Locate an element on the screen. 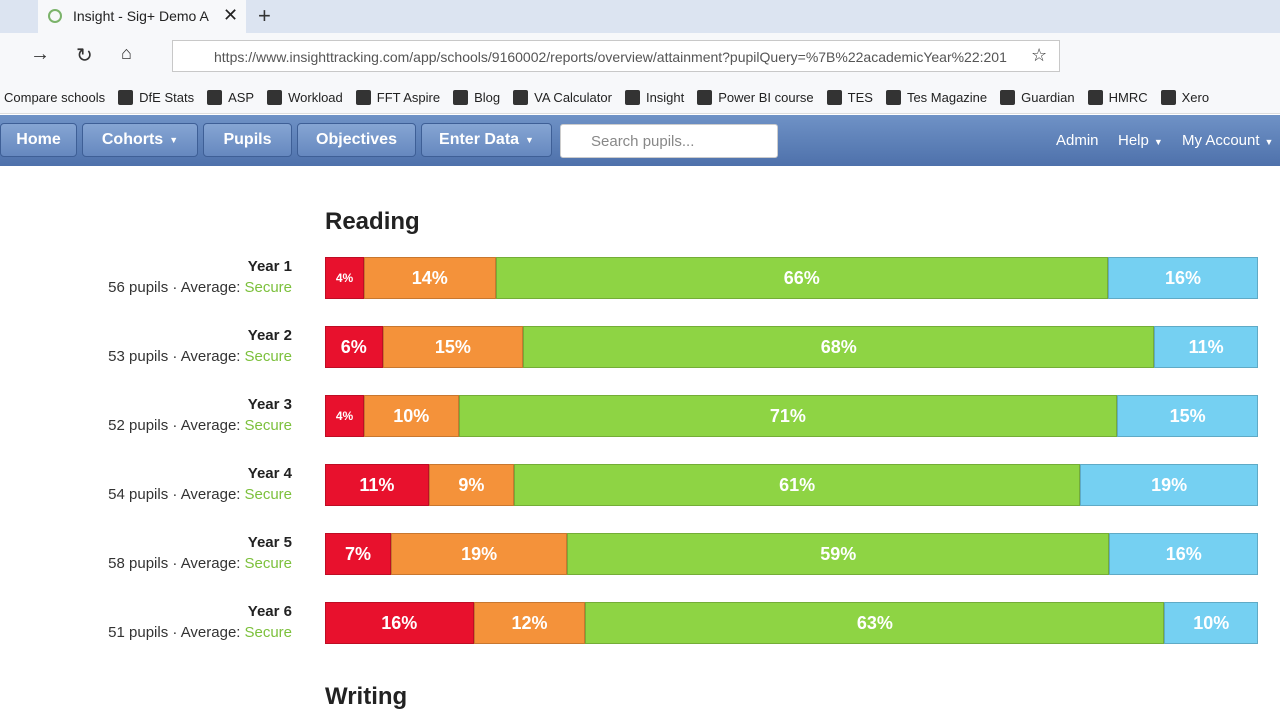 This screenshot has width=1280, height=720. bookmark-label: Blog is located at coordinates (487, 97).